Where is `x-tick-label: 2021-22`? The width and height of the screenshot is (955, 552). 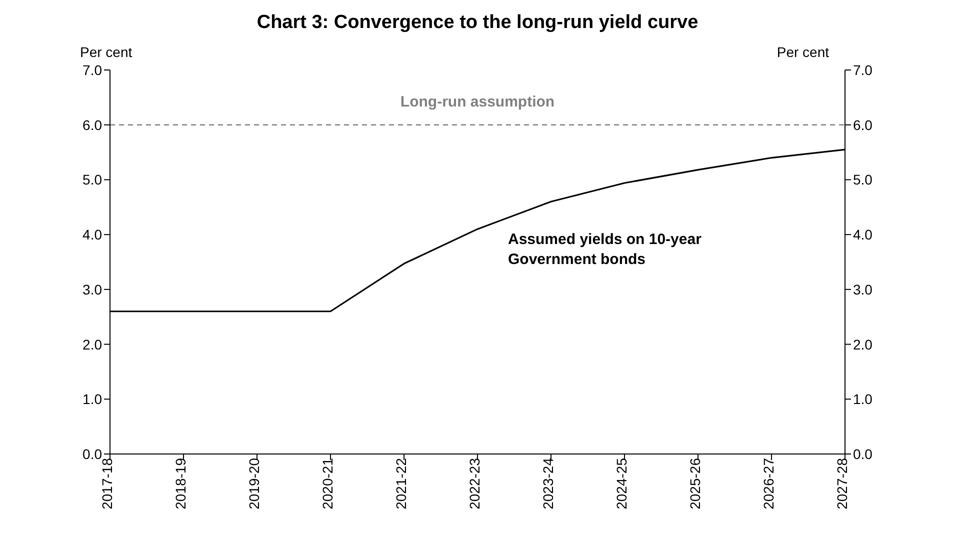 x-tick-label: 2021-22 is located at coordinates (400, 484).